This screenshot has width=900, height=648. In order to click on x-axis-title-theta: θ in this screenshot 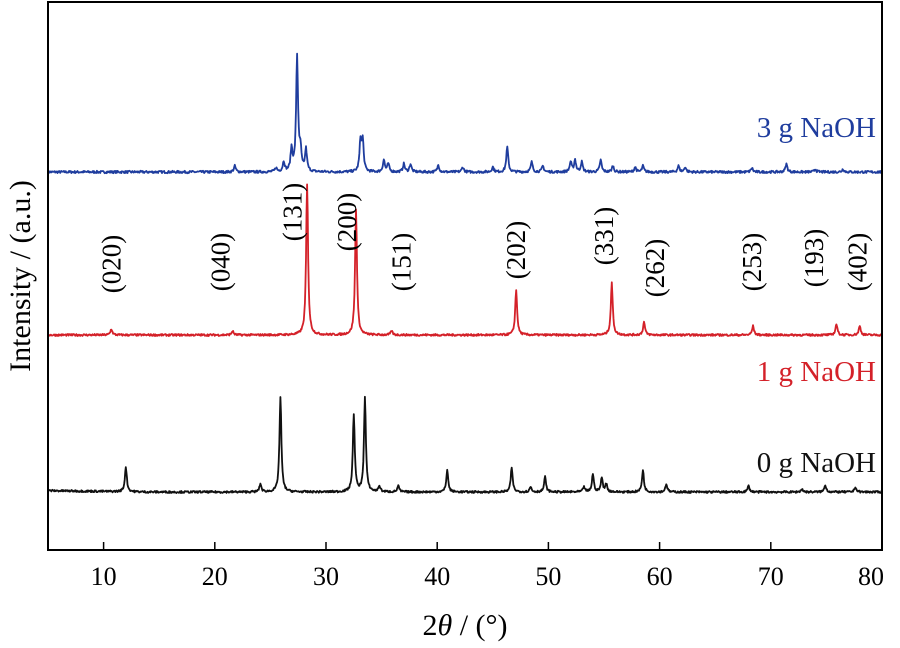, I will do `click(444, 625)`.